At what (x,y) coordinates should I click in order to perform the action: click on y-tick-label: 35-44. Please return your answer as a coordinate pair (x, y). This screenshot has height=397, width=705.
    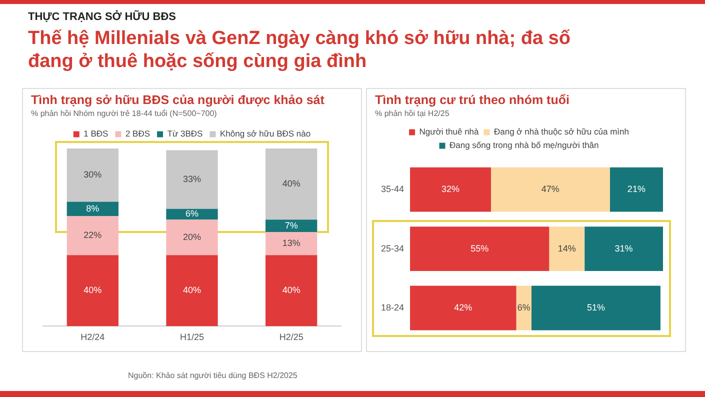
    Looking at the image, I should click on (392, 189).